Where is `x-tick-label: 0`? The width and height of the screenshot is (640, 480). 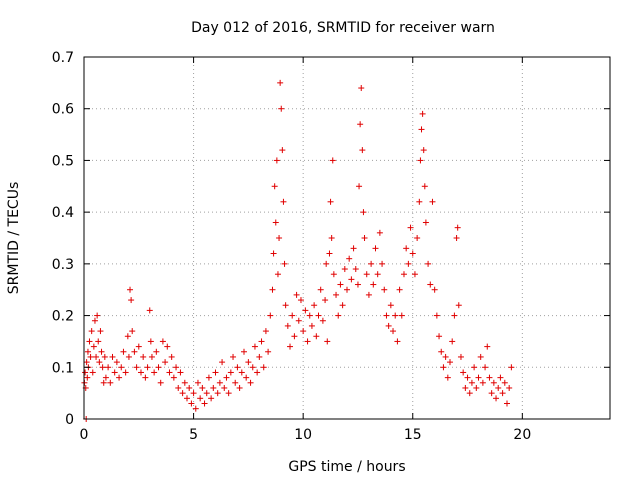 x-tick-label: 0 is located at coordinates (84, 435).